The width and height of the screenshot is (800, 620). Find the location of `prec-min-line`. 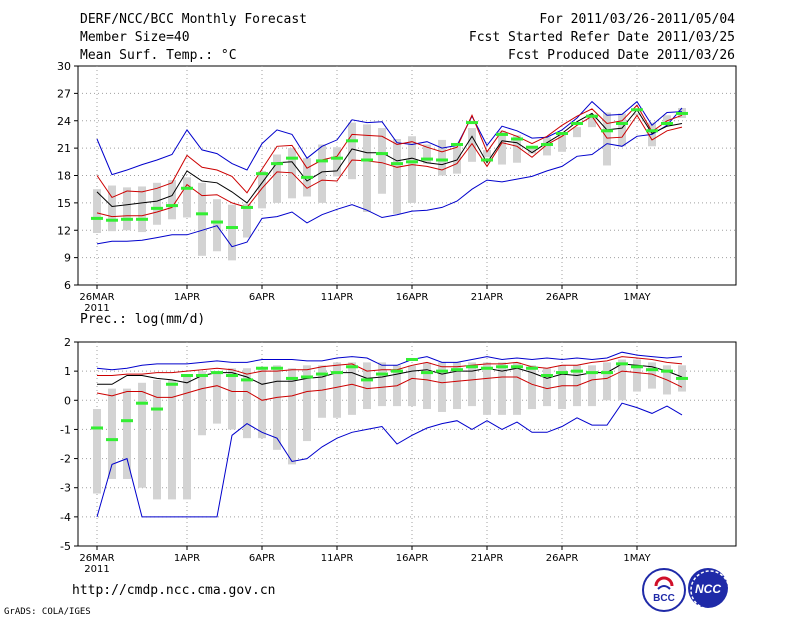

prec-min-line is located at coordinates (389, 460).